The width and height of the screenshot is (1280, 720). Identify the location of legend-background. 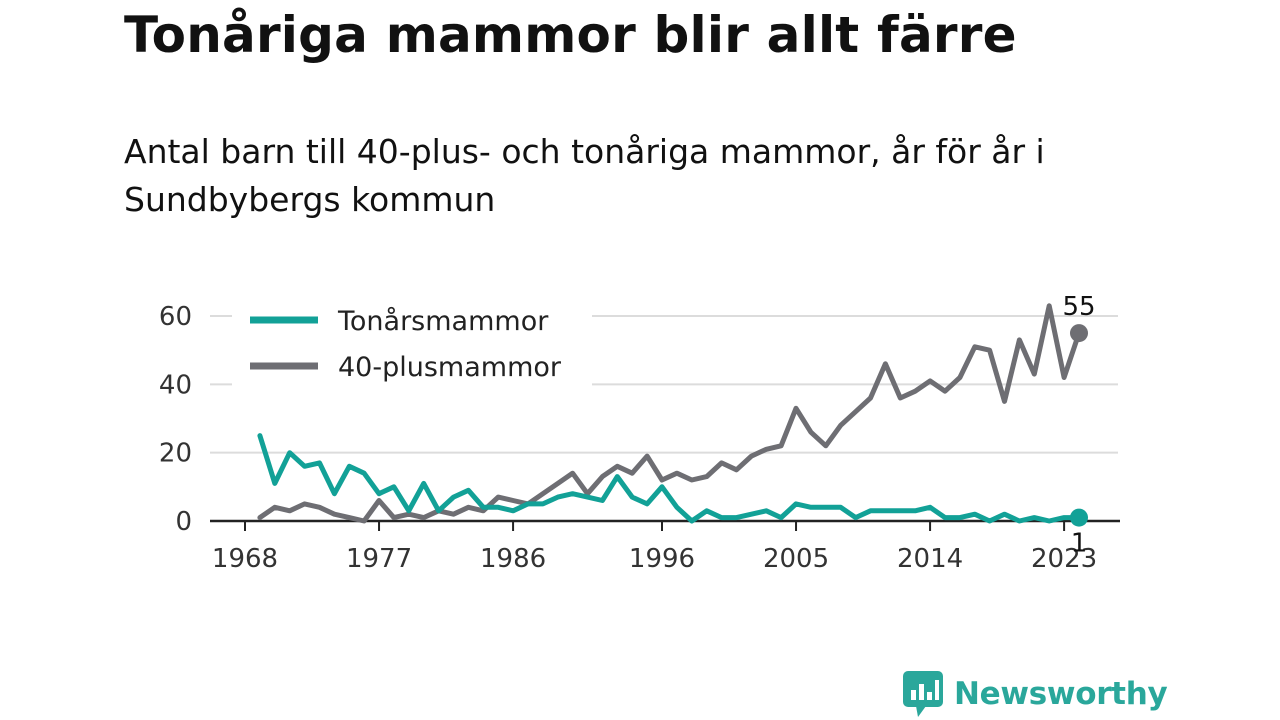
(412, 342).